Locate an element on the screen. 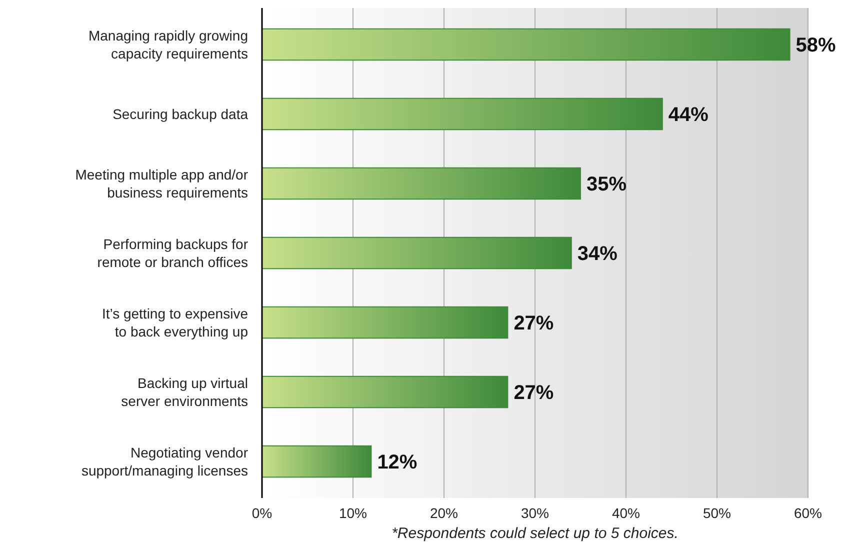 The height and width of the screenshot is (542, 867). x-tick-label: 50% is located at coordinates (717, 513).